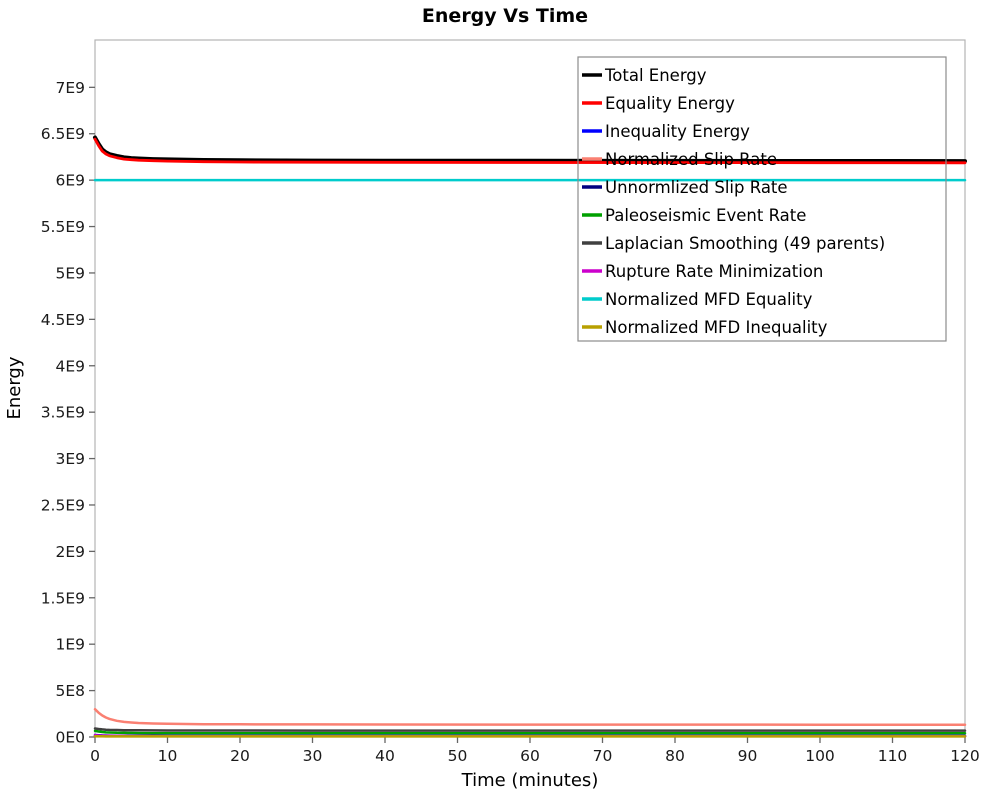 This screenshot has height=800, width=1000. I want to click on legend-label: Equality Energy, so click(670, 103).